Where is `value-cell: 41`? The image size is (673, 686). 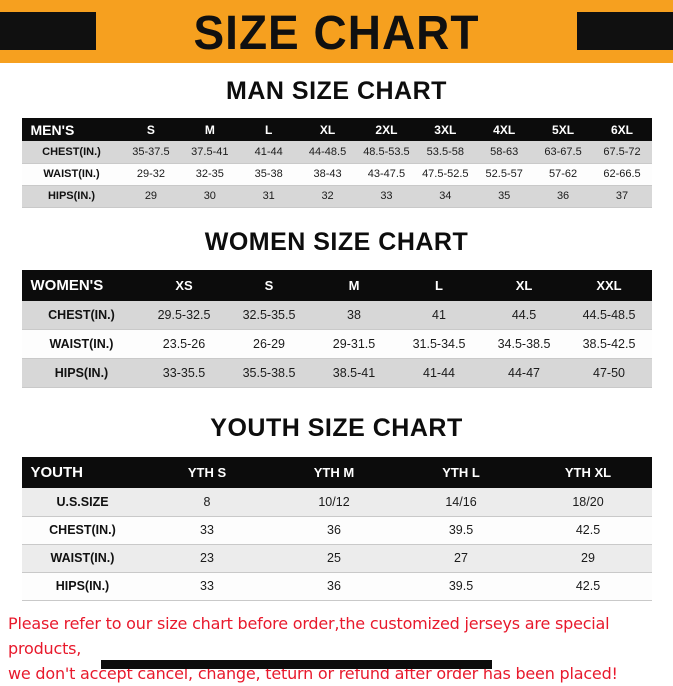
value-cell: 41 is located at coordinates (439, 315).